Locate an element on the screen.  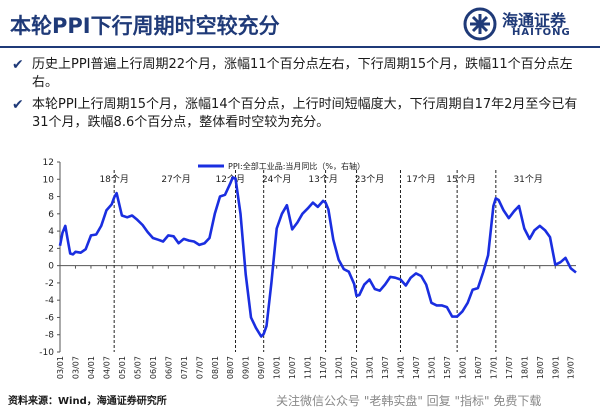
y-tick-label: -10 is located at coordinates (46, 353).